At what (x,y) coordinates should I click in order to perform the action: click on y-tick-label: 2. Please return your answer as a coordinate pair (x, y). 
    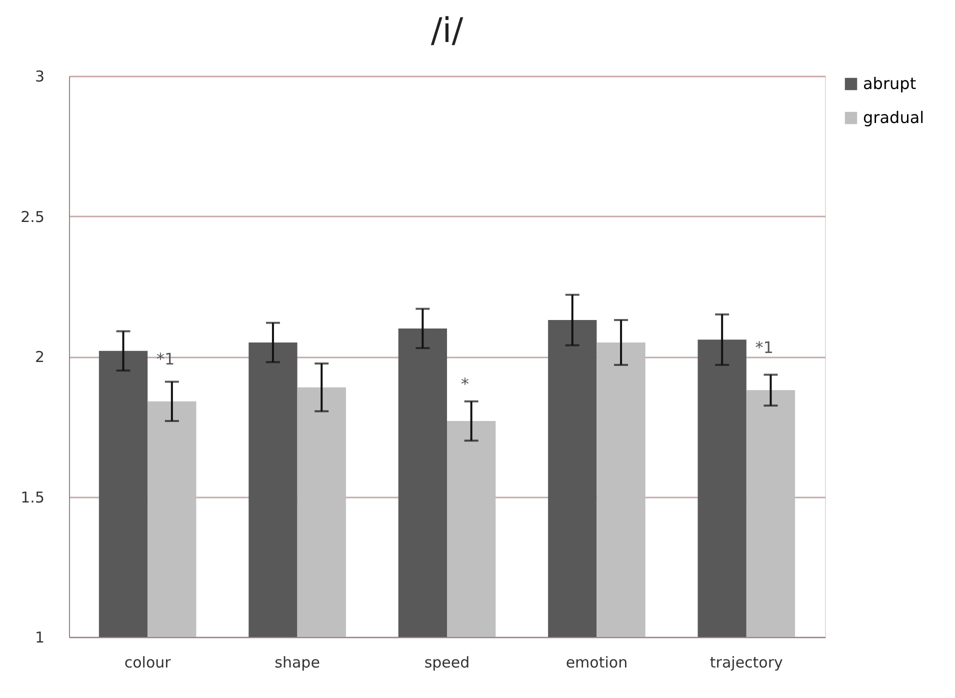
    Looking at the image, I should click on (39, 357).